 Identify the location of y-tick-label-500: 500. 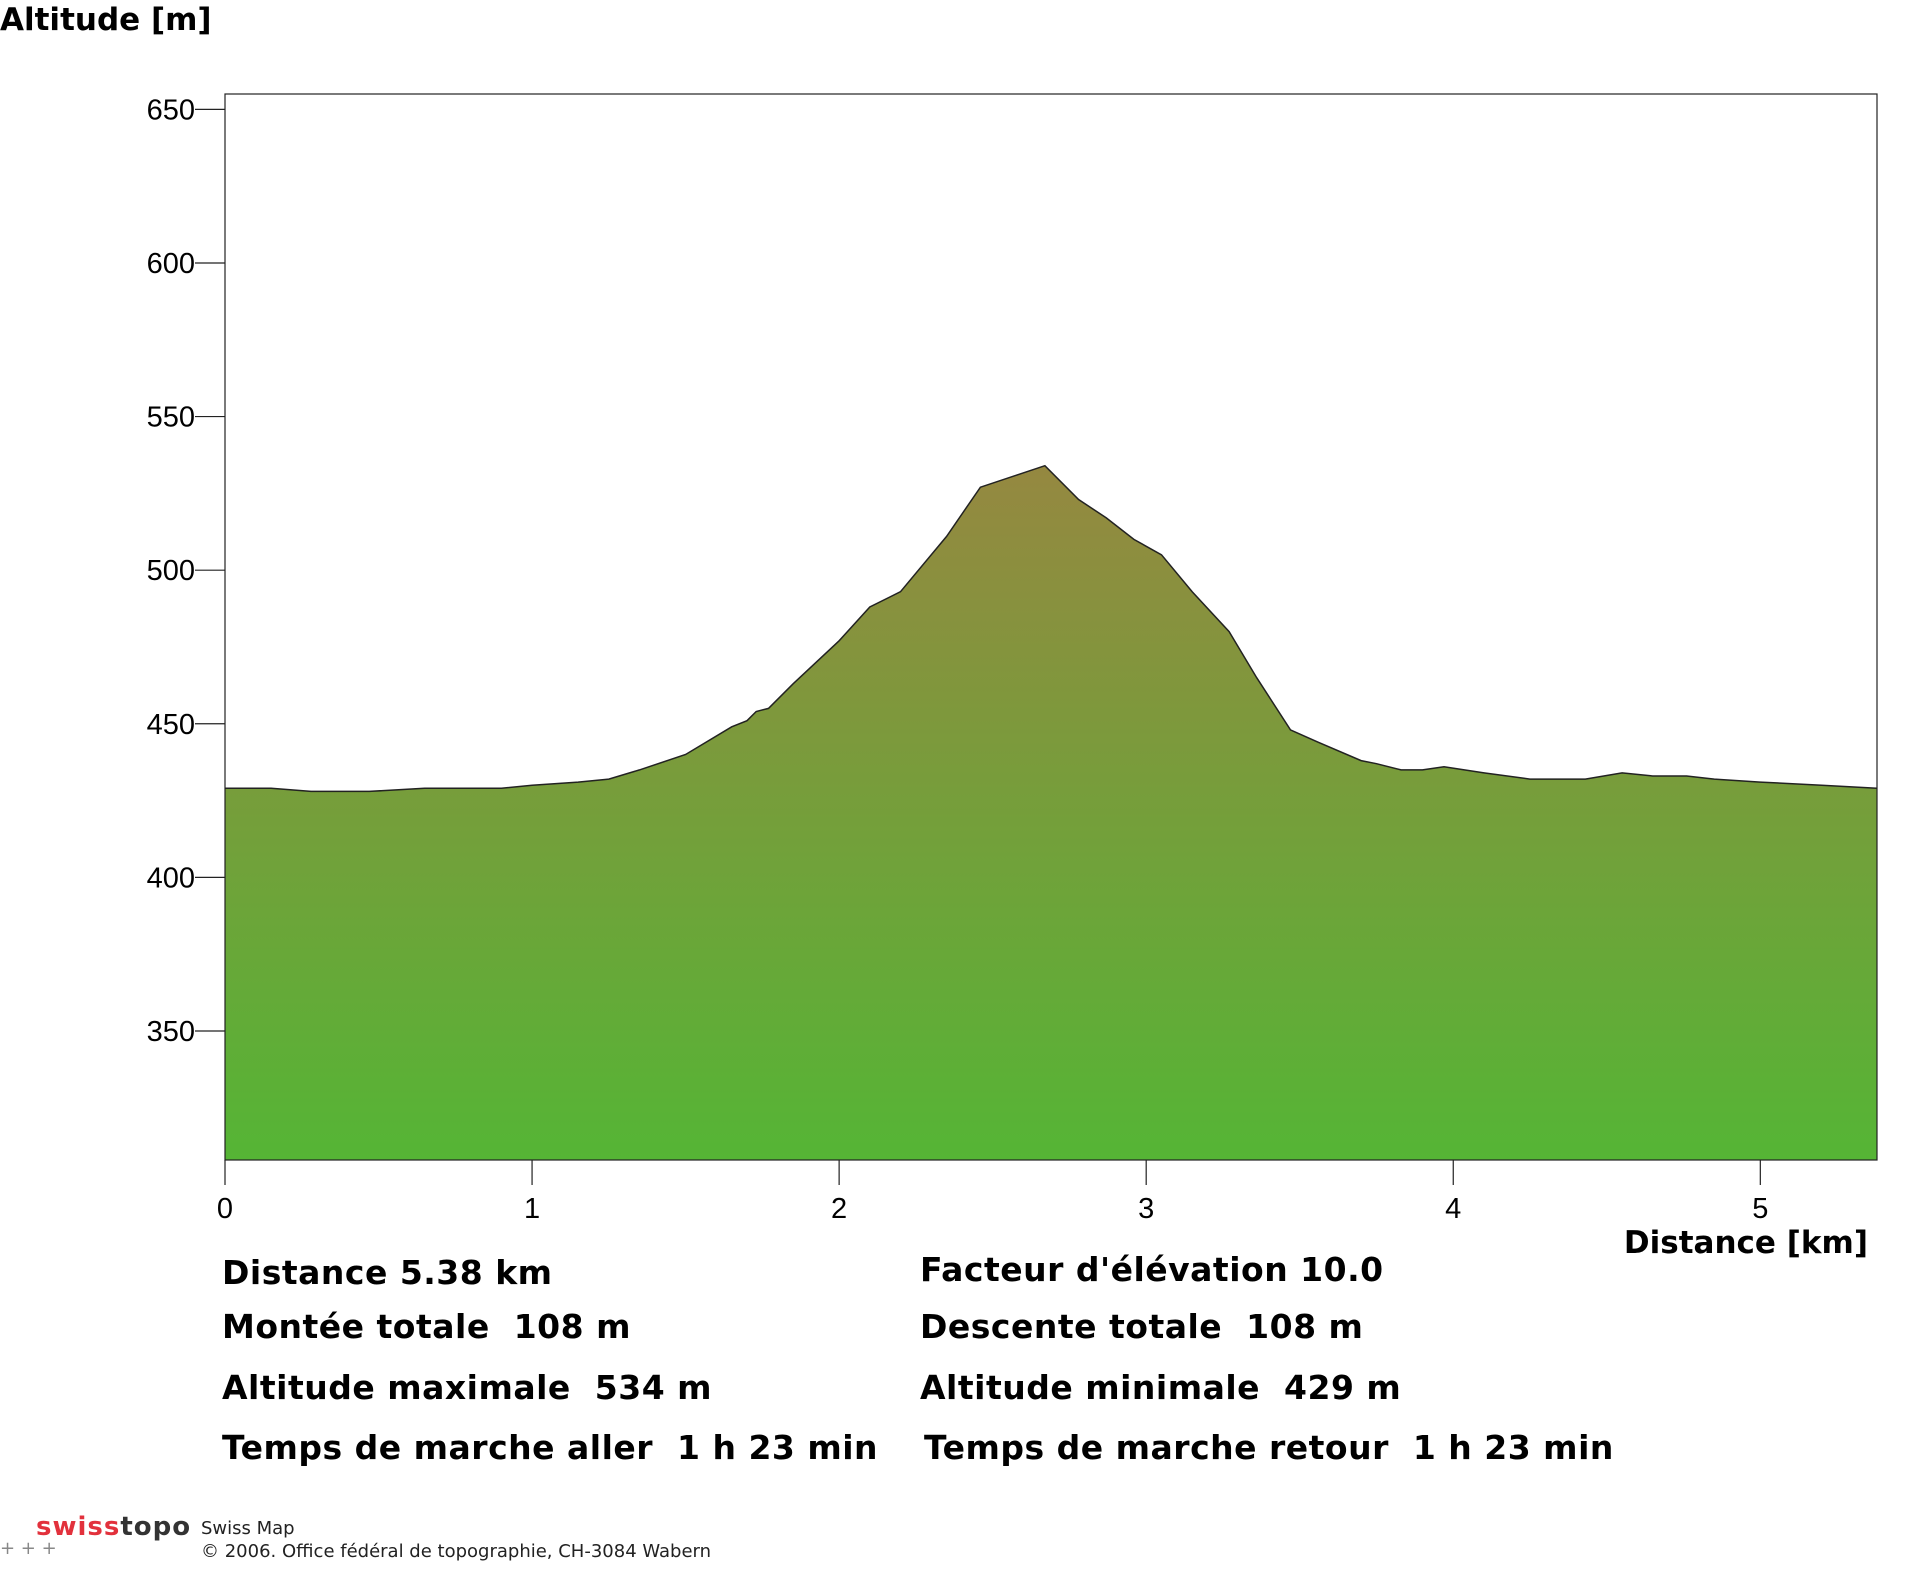
(171, 571).